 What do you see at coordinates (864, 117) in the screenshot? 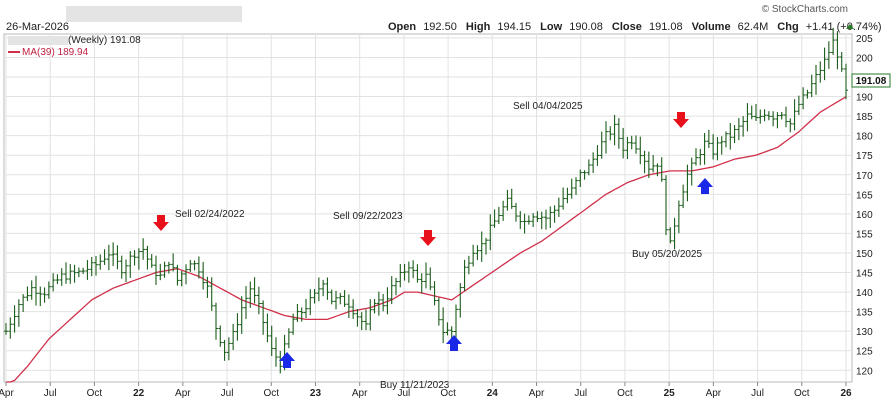
I see `y-tick-label: 185` at bounding box center [864, 117].